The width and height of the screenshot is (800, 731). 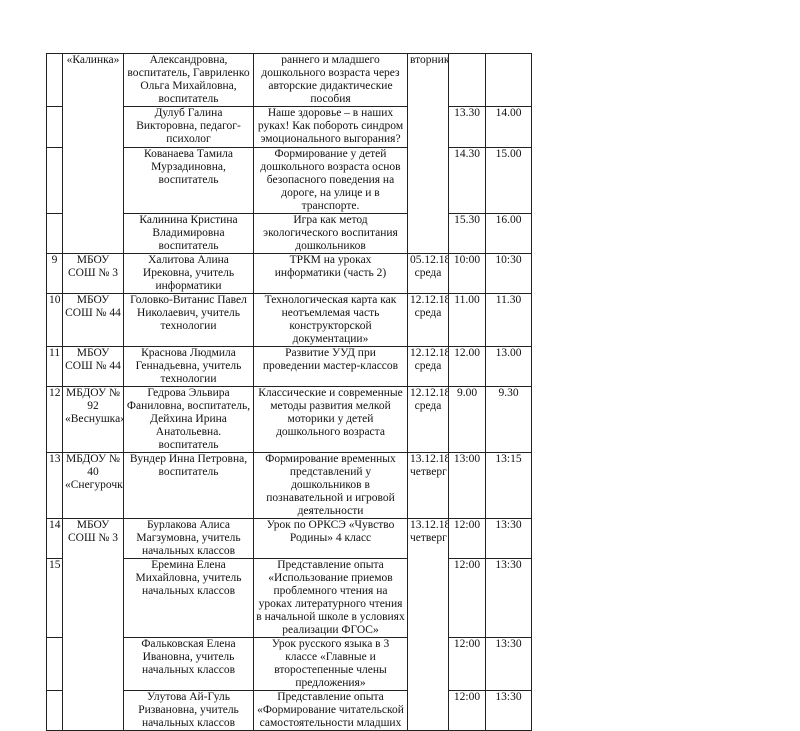 I want to click on person-cell: Вундер Инна Петровна, воспитатель, so click(x=188, y=485).